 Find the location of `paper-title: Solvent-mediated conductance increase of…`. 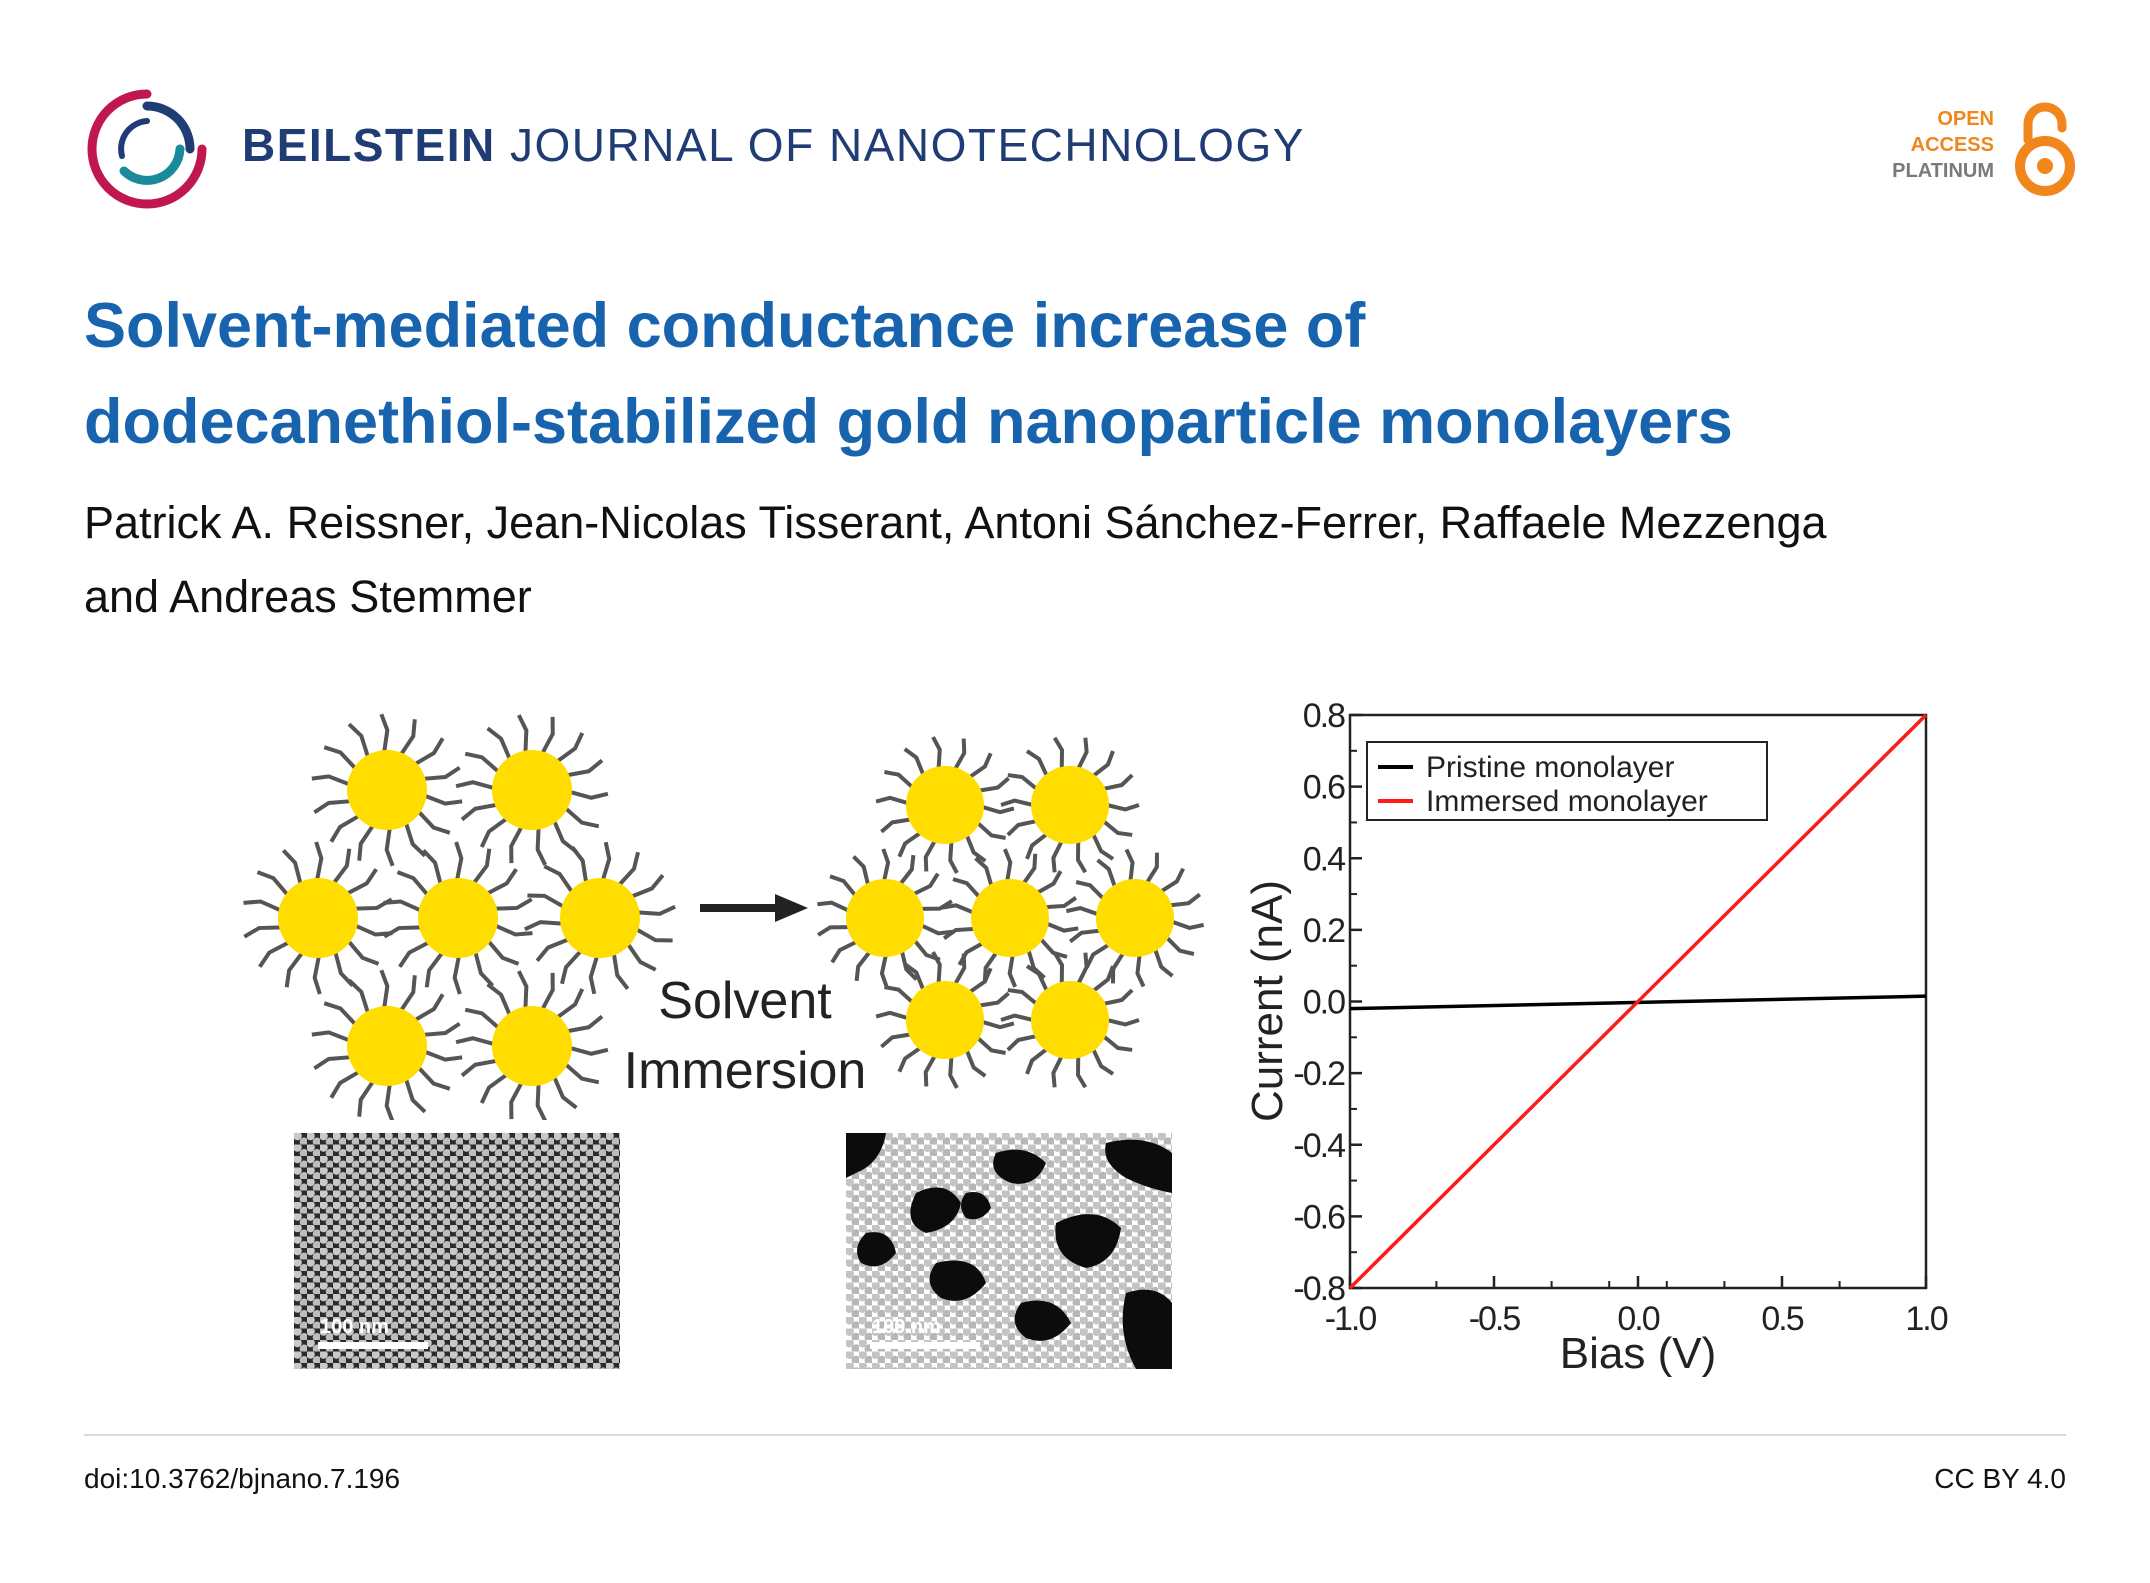

paper-title: Solvent-mediated conductance increase of… is located at coordinates (1074, 374).